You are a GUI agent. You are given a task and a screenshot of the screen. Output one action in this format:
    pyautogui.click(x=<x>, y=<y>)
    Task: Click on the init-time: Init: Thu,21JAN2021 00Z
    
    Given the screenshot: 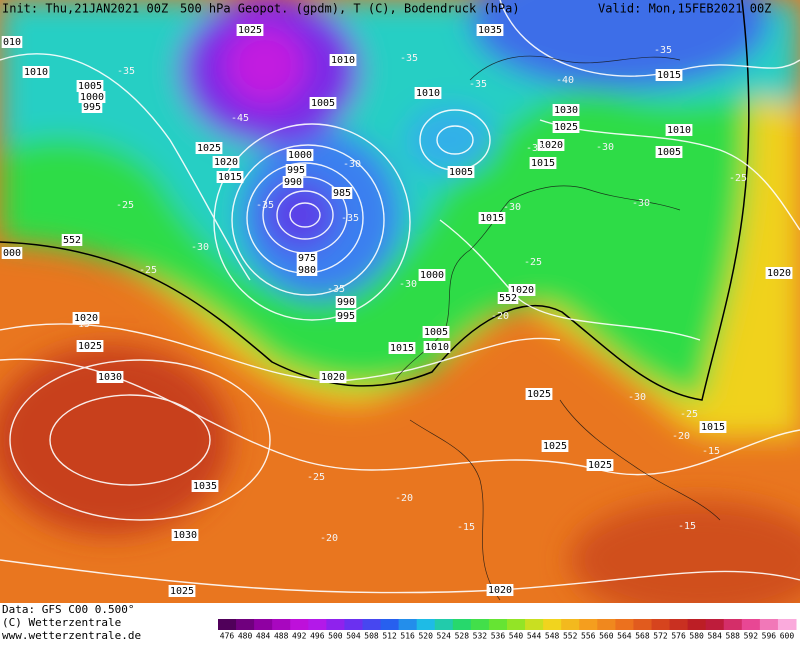 What is the action you would take?
    pyautogui.click(x=85, y=9)
    